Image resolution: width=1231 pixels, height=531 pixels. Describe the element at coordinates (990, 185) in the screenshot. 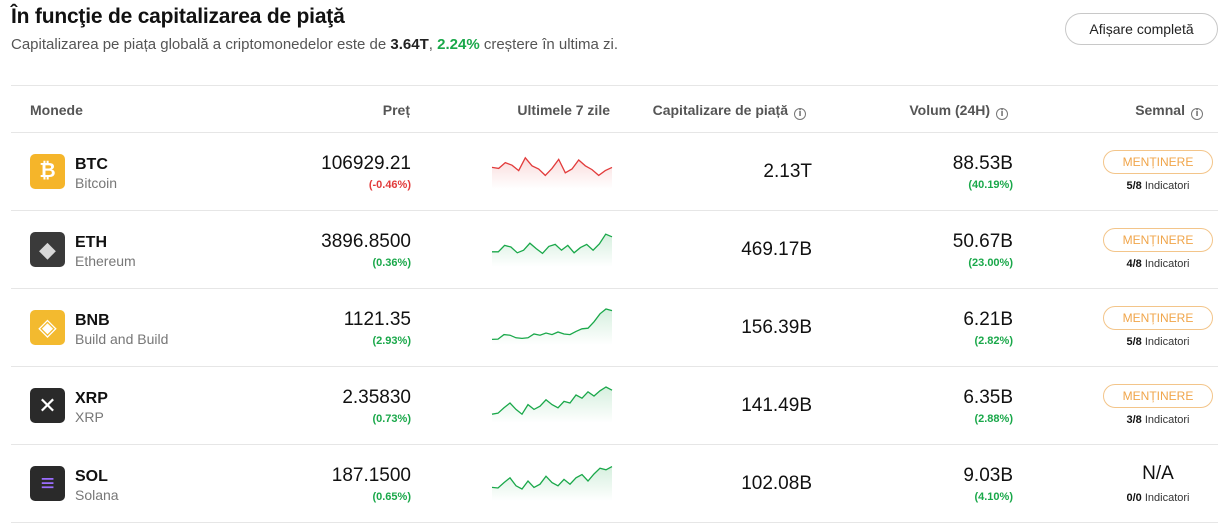

I see `volume-change: (40.19%)` at that location.